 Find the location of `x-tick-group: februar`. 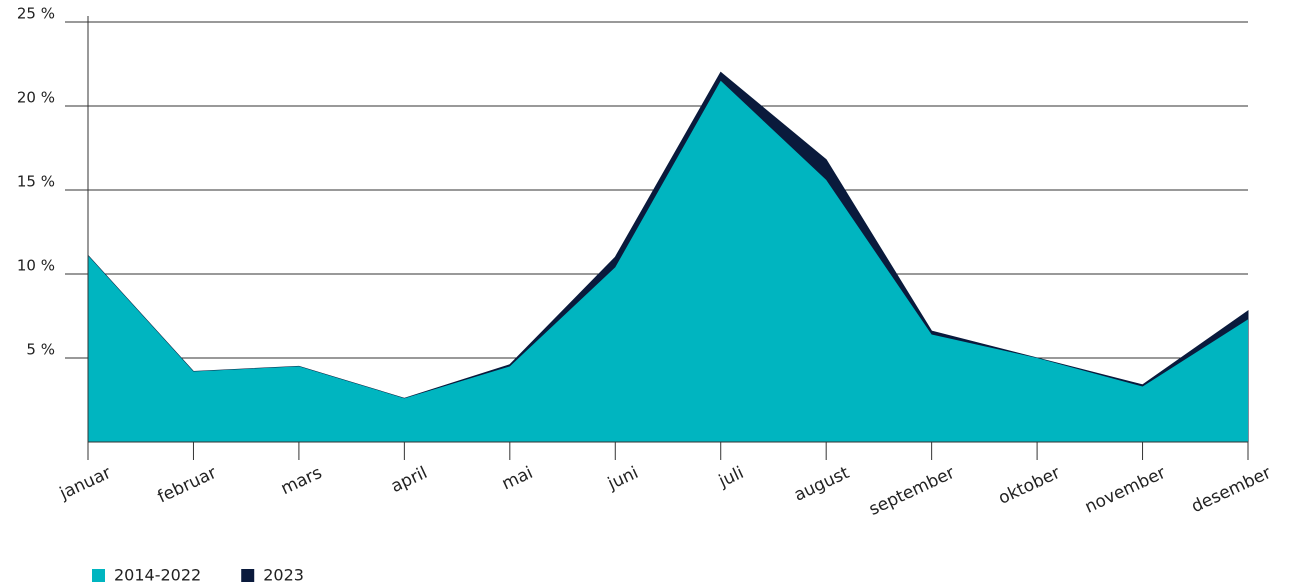

x-tick-group: februar is located at coordinates (187, 485).